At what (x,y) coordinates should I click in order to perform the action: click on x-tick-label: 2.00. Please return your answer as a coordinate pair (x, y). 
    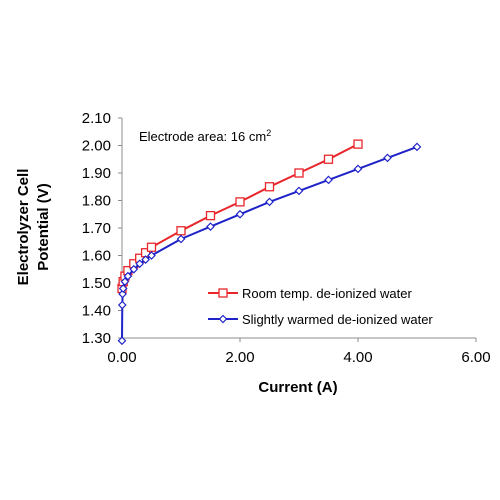
    Looking at the image, I should click on (239, 357).